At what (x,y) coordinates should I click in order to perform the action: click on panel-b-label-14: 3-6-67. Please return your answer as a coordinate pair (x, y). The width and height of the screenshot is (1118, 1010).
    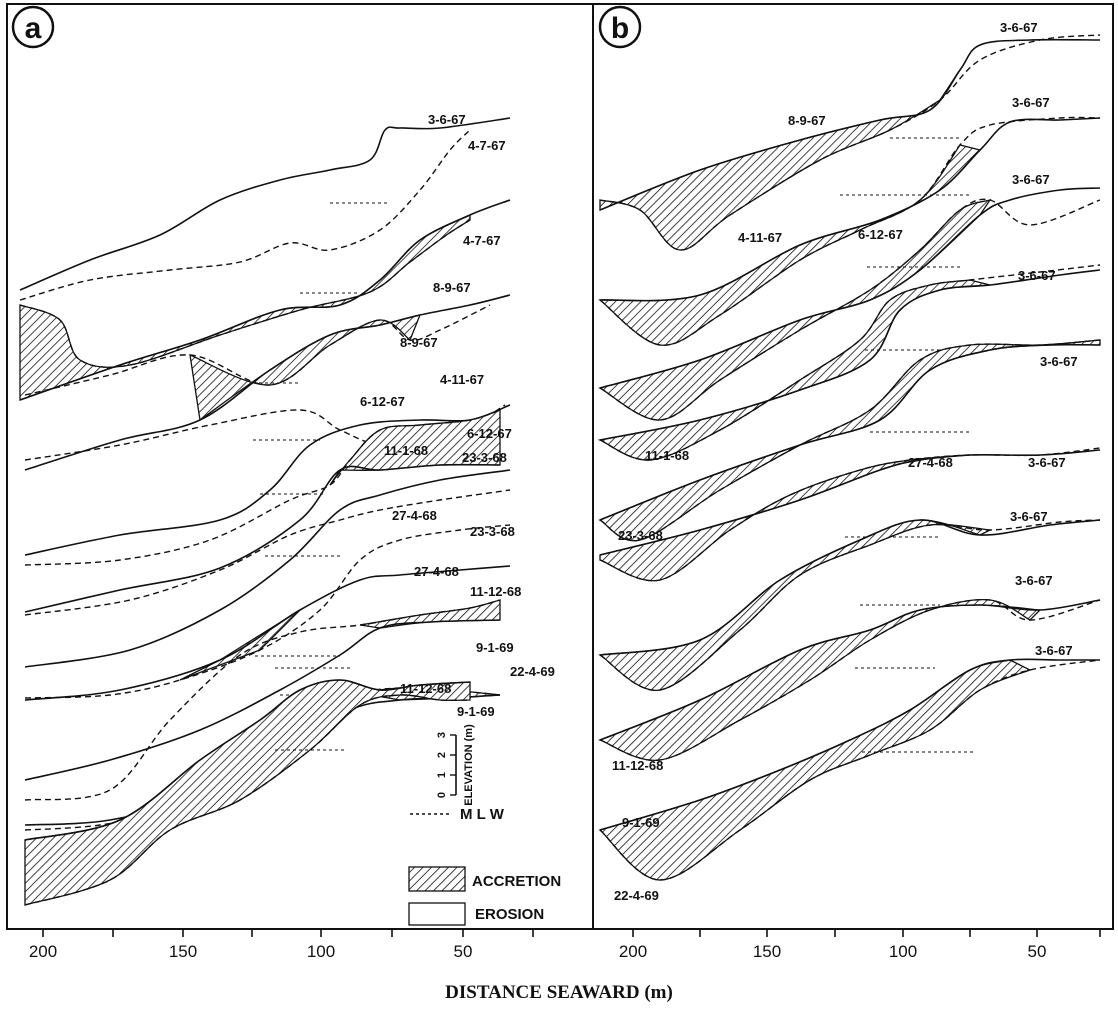
    Looking at the image, I should click on (1034, 580).